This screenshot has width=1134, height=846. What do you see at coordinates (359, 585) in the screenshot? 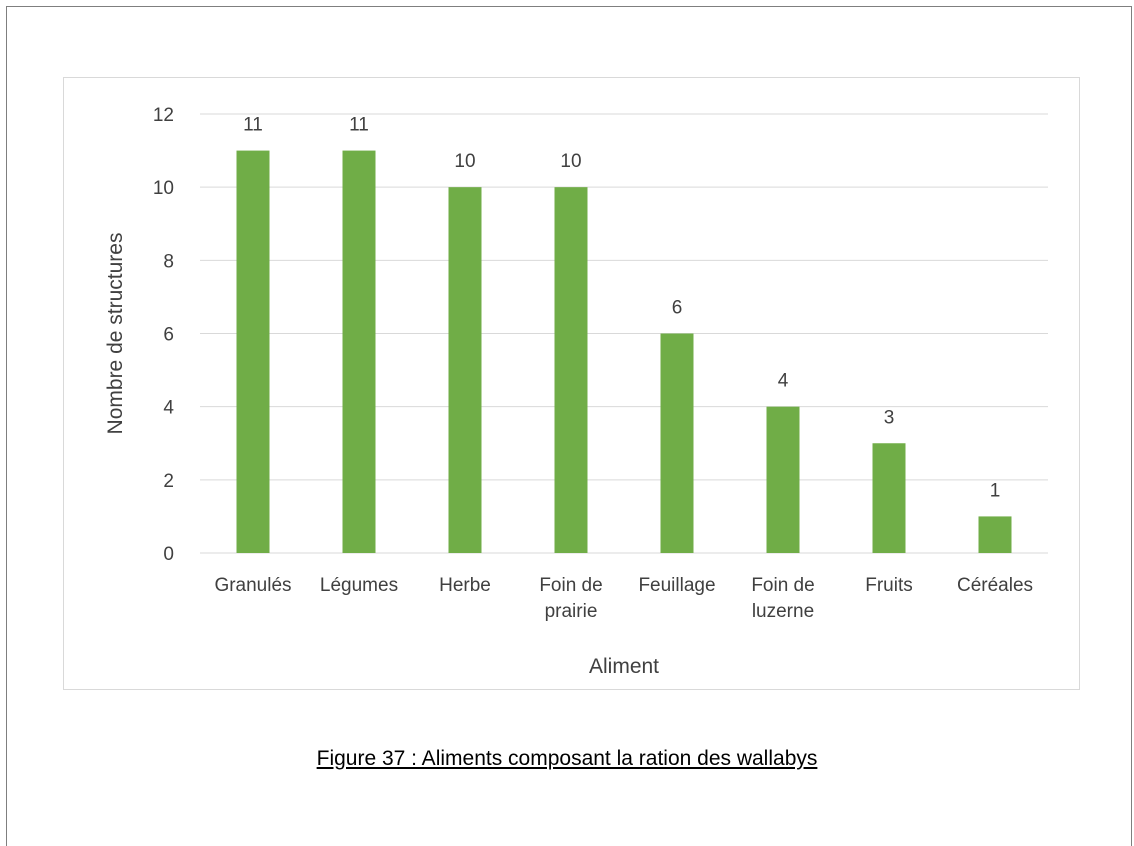
I see `x-tick-label: Légumes` at bounding box center [359, 585].